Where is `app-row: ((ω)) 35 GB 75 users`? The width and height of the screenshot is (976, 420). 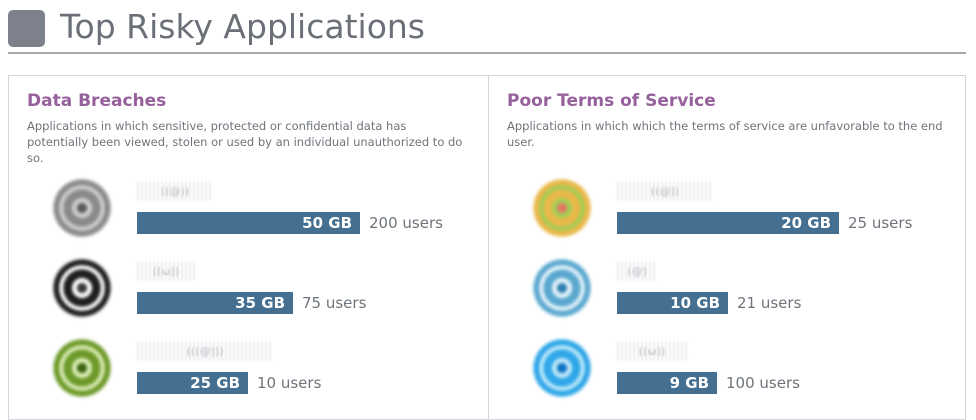 app-row: ((ω)) 35 GB 75 users is located at coordinates (248, 294).